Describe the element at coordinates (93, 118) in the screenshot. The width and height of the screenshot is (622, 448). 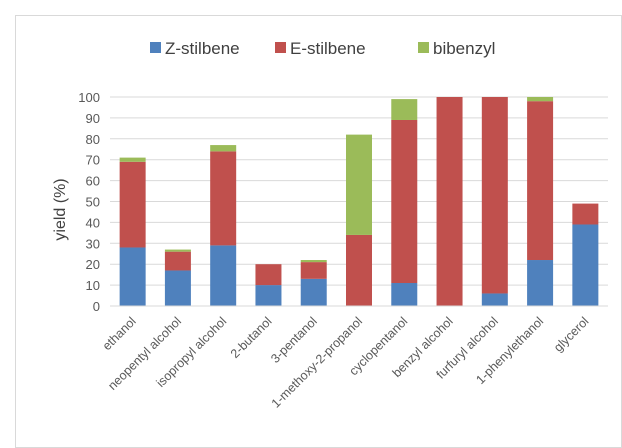
I see `y-tick-label-90: 90` at that location.